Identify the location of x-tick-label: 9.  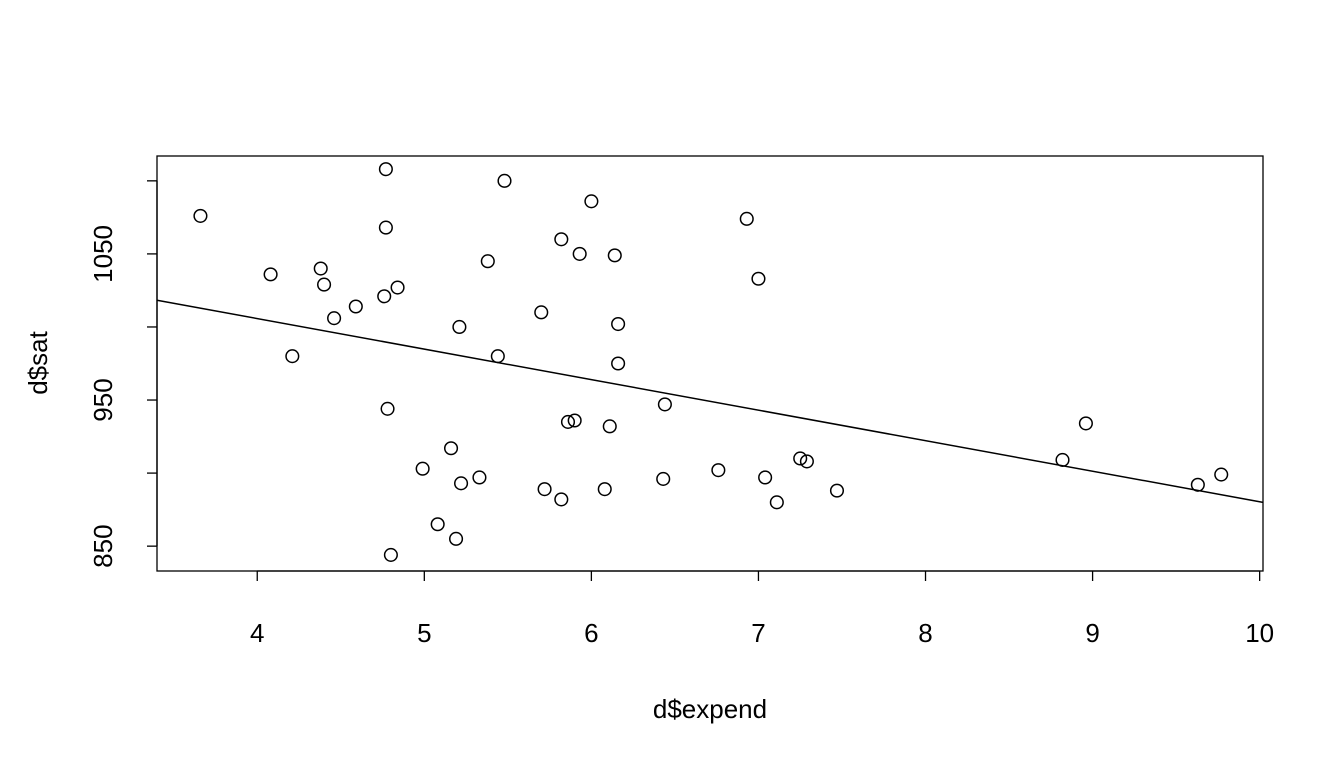
(1092, 633).